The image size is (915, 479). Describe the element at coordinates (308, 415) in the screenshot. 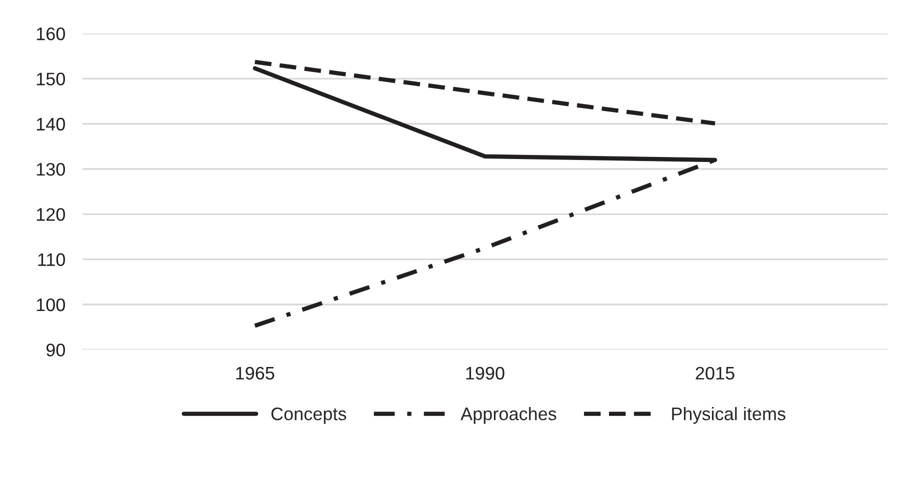

I see `legend-label: Concepts` at that location.